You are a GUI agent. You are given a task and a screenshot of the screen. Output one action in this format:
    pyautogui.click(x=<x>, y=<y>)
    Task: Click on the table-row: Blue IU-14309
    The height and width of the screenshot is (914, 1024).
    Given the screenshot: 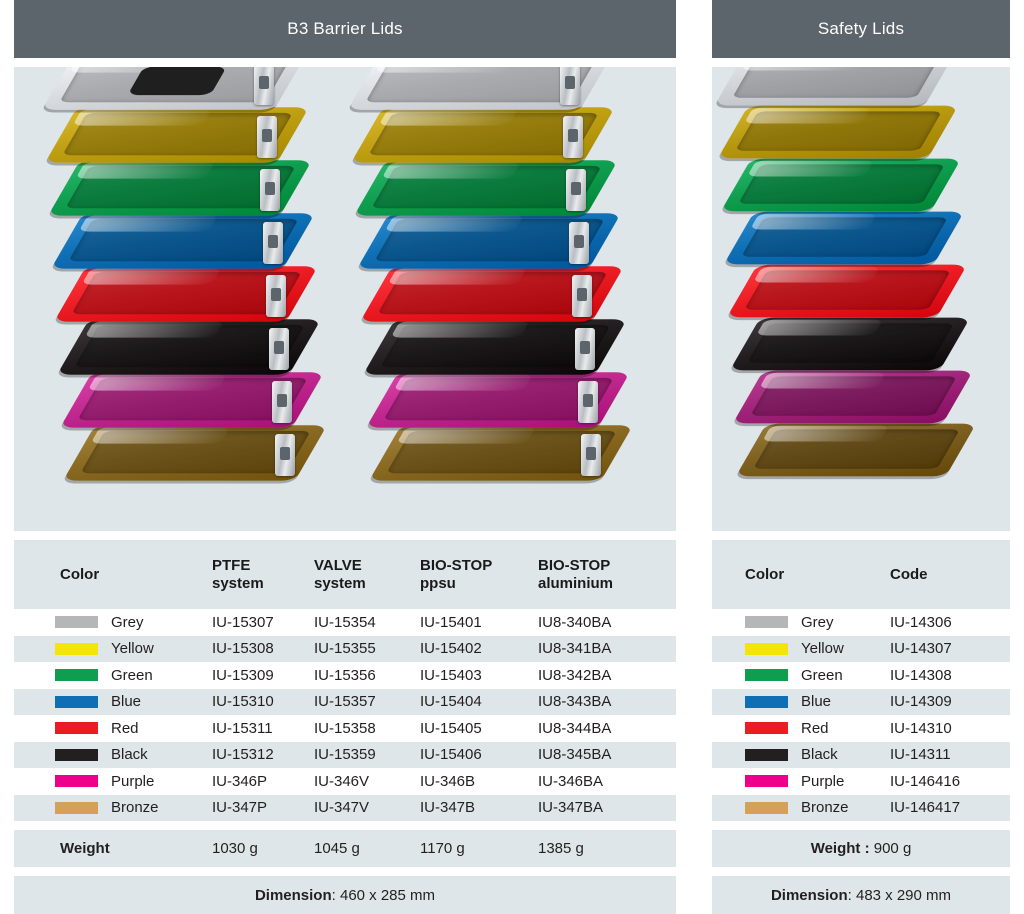 What is the action you would take?
    pyautogui.click(x=861, y=701)
    